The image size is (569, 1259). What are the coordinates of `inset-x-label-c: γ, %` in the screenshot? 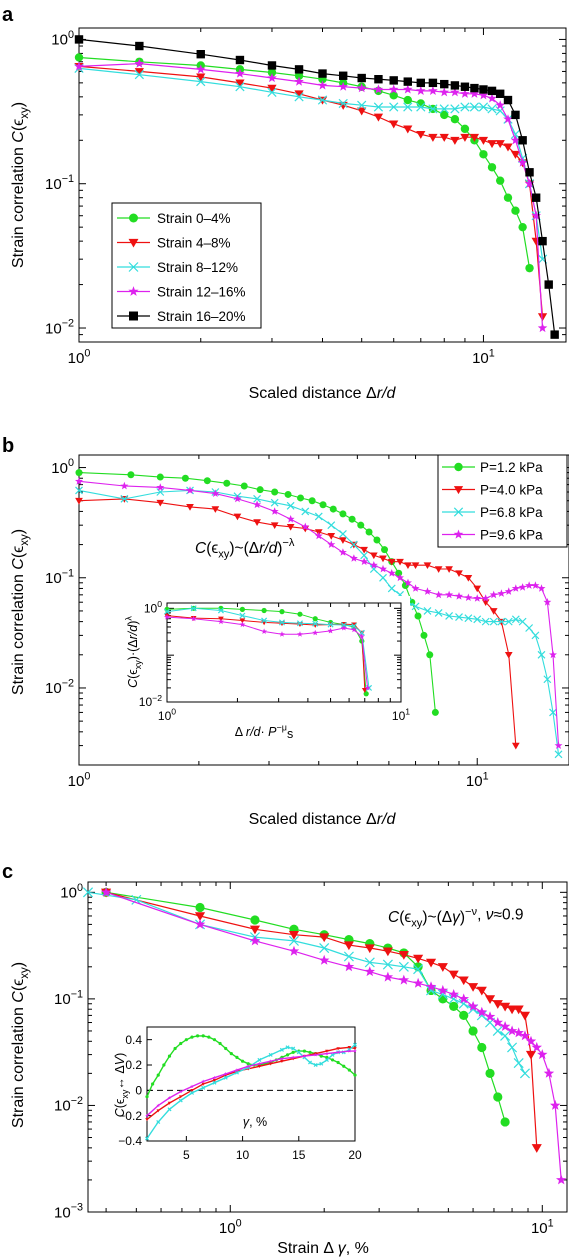 It's located at (255, 1122).